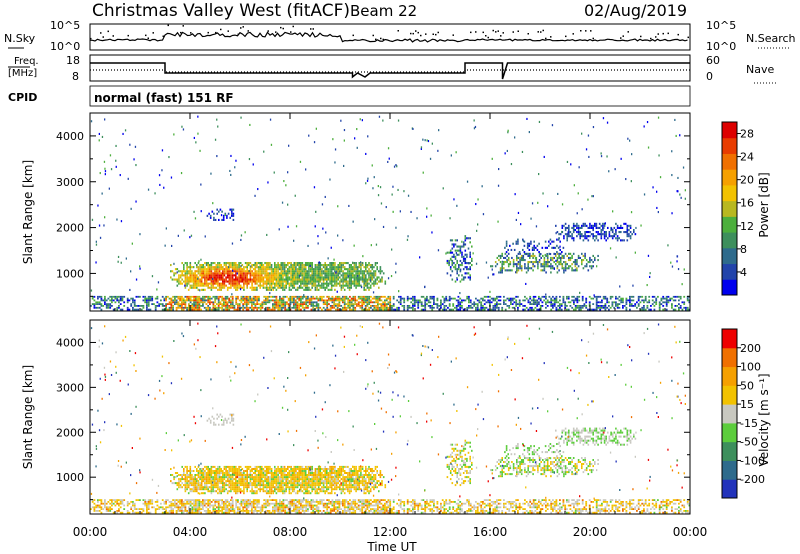 The image size is (800, 554). Describe the element at coordinates (678, 34) in the screenshot. I see `noise-point` at that location.